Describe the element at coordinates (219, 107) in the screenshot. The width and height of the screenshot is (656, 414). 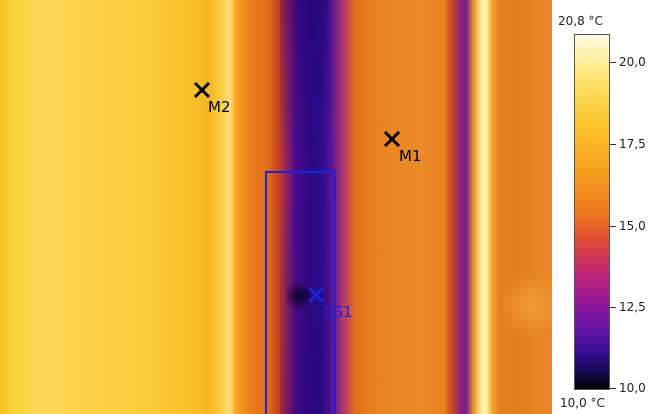
I see `marker-m2-label: M2` at that location.